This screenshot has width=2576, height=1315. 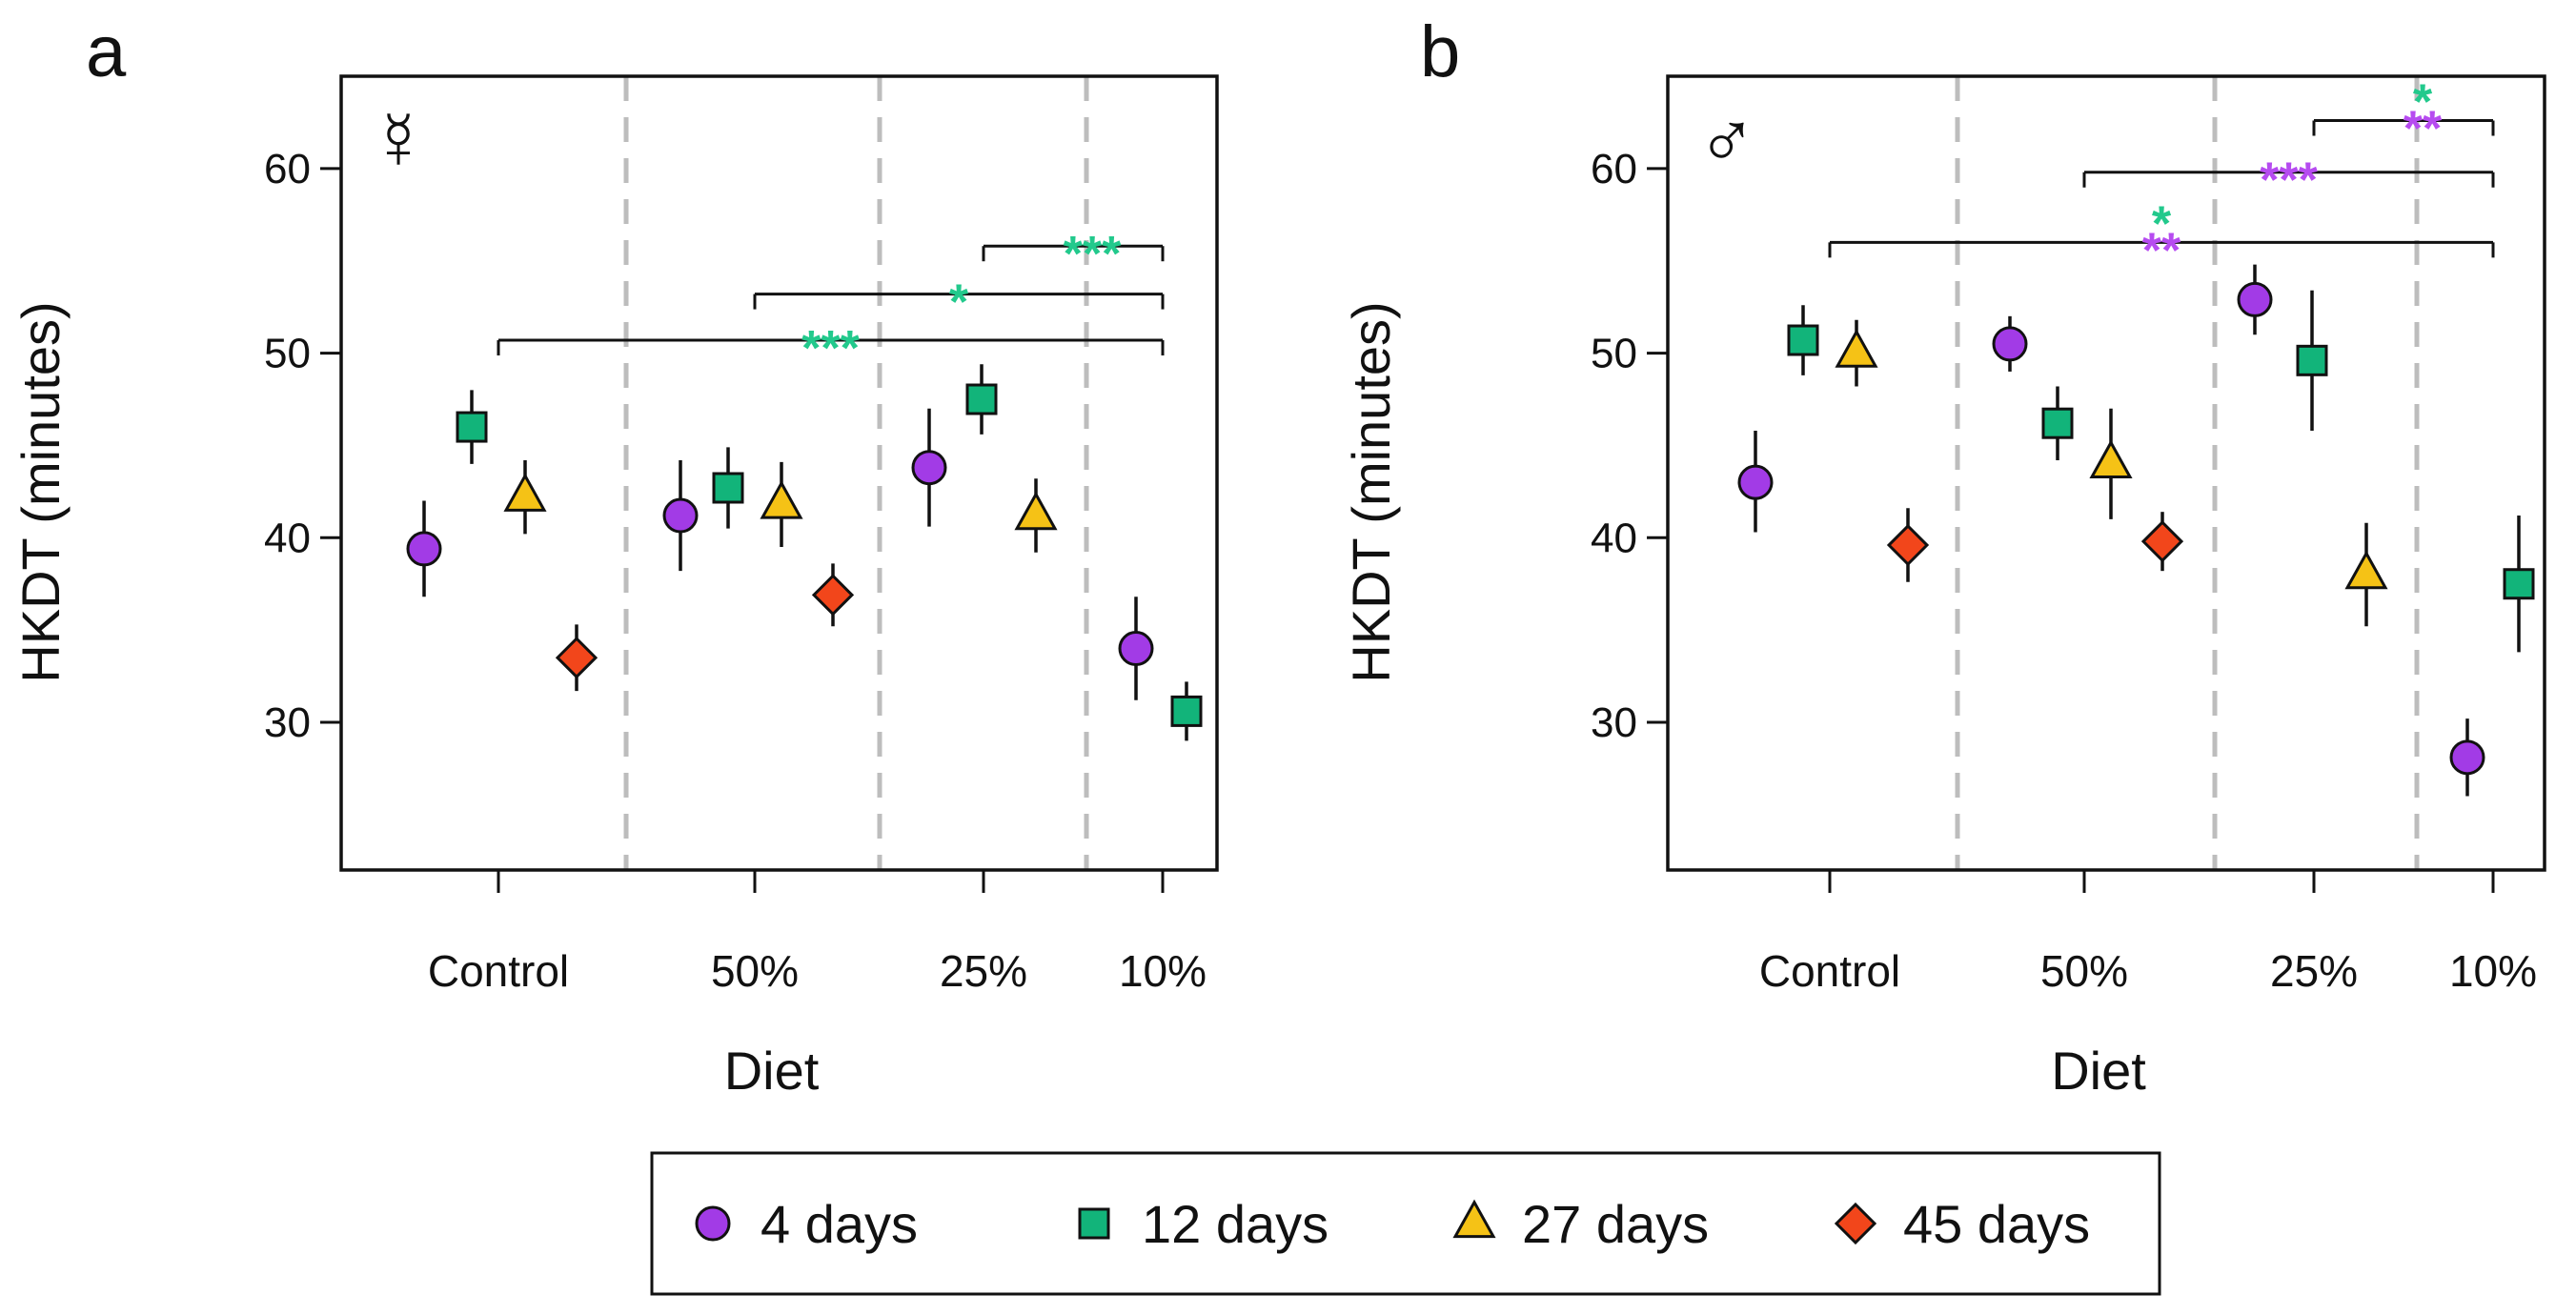 I want to click on legend: 4 days 12 days 27 days 45 days, so click(x=1405, y=1223).